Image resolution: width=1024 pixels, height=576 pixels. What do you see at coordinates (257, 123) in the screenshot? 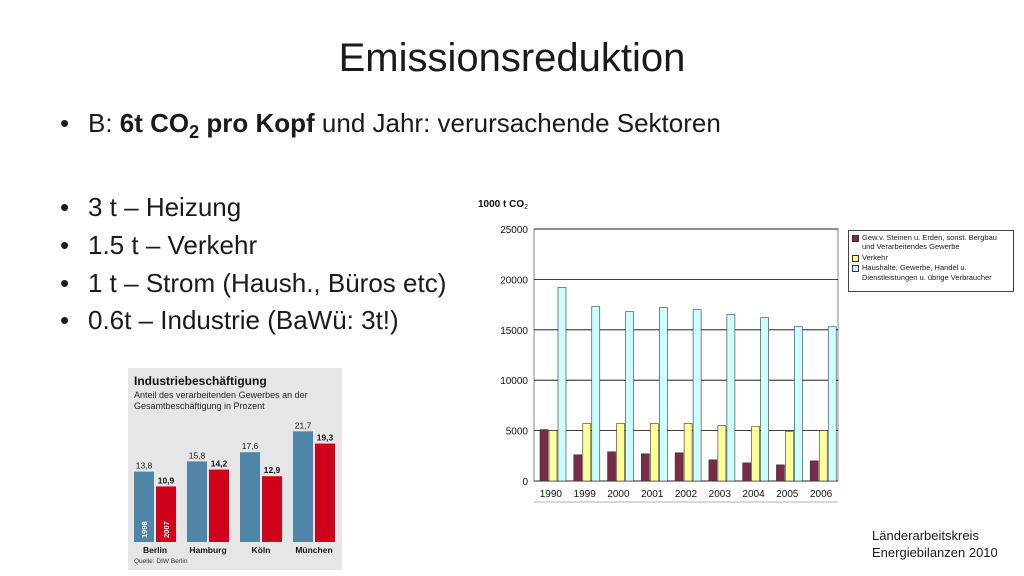
I see `bullet-bold-b: pro Kopf` at bounding box center [257, 123].